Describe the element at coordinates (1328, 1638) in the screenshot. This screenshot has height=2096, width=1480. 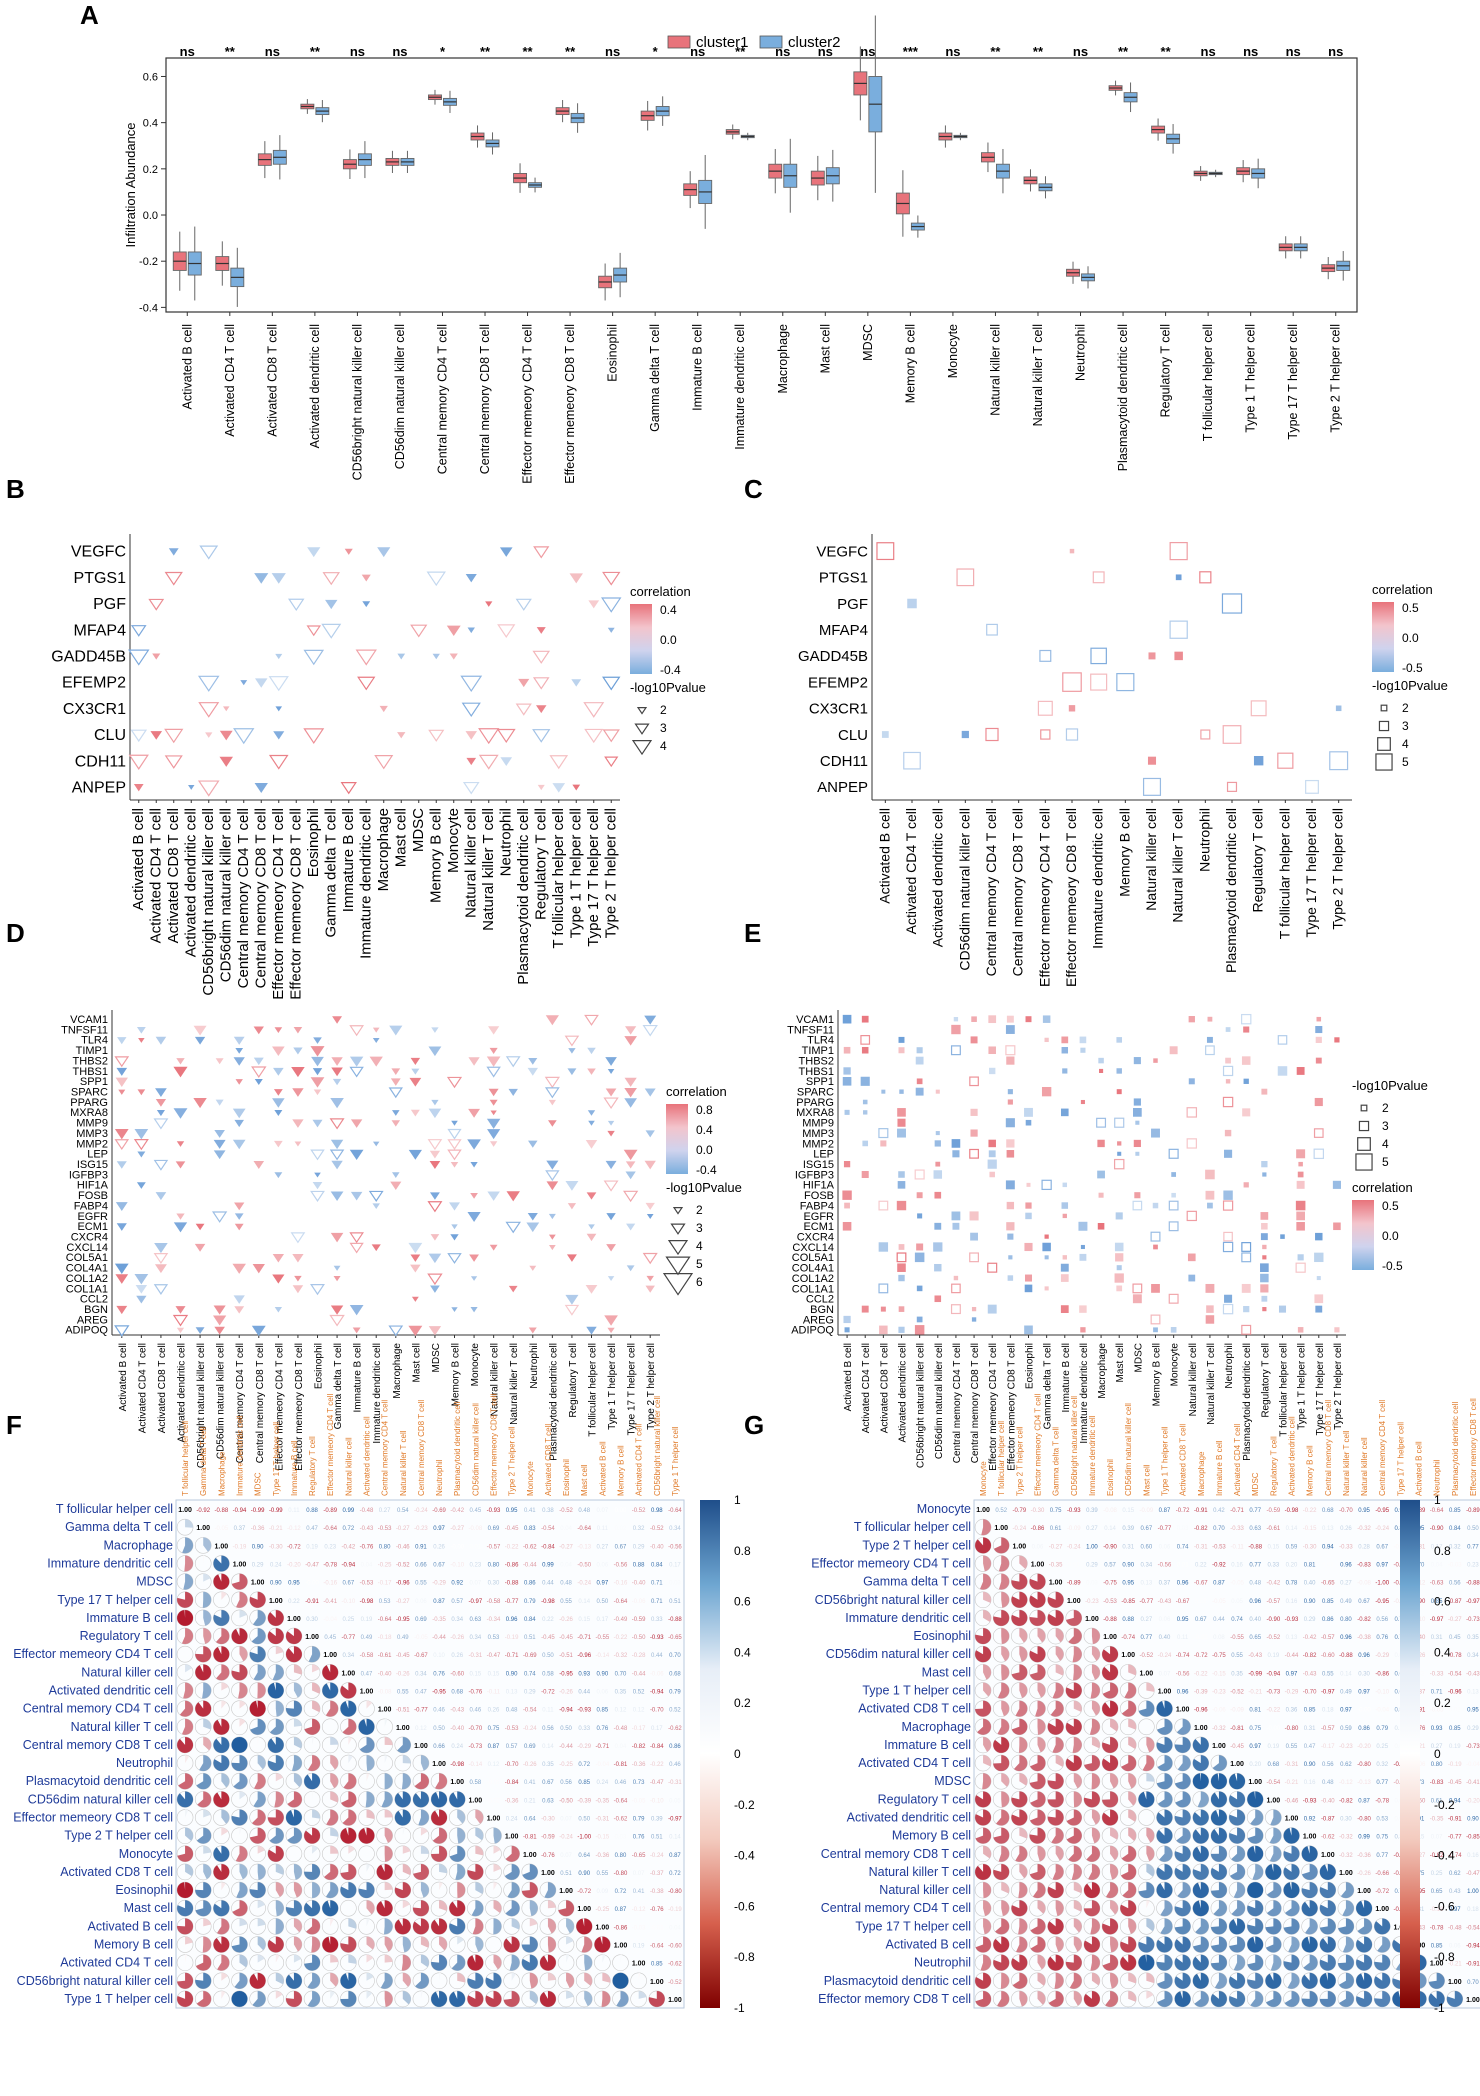
I see `upper-cell-value: -0.57` at that location.